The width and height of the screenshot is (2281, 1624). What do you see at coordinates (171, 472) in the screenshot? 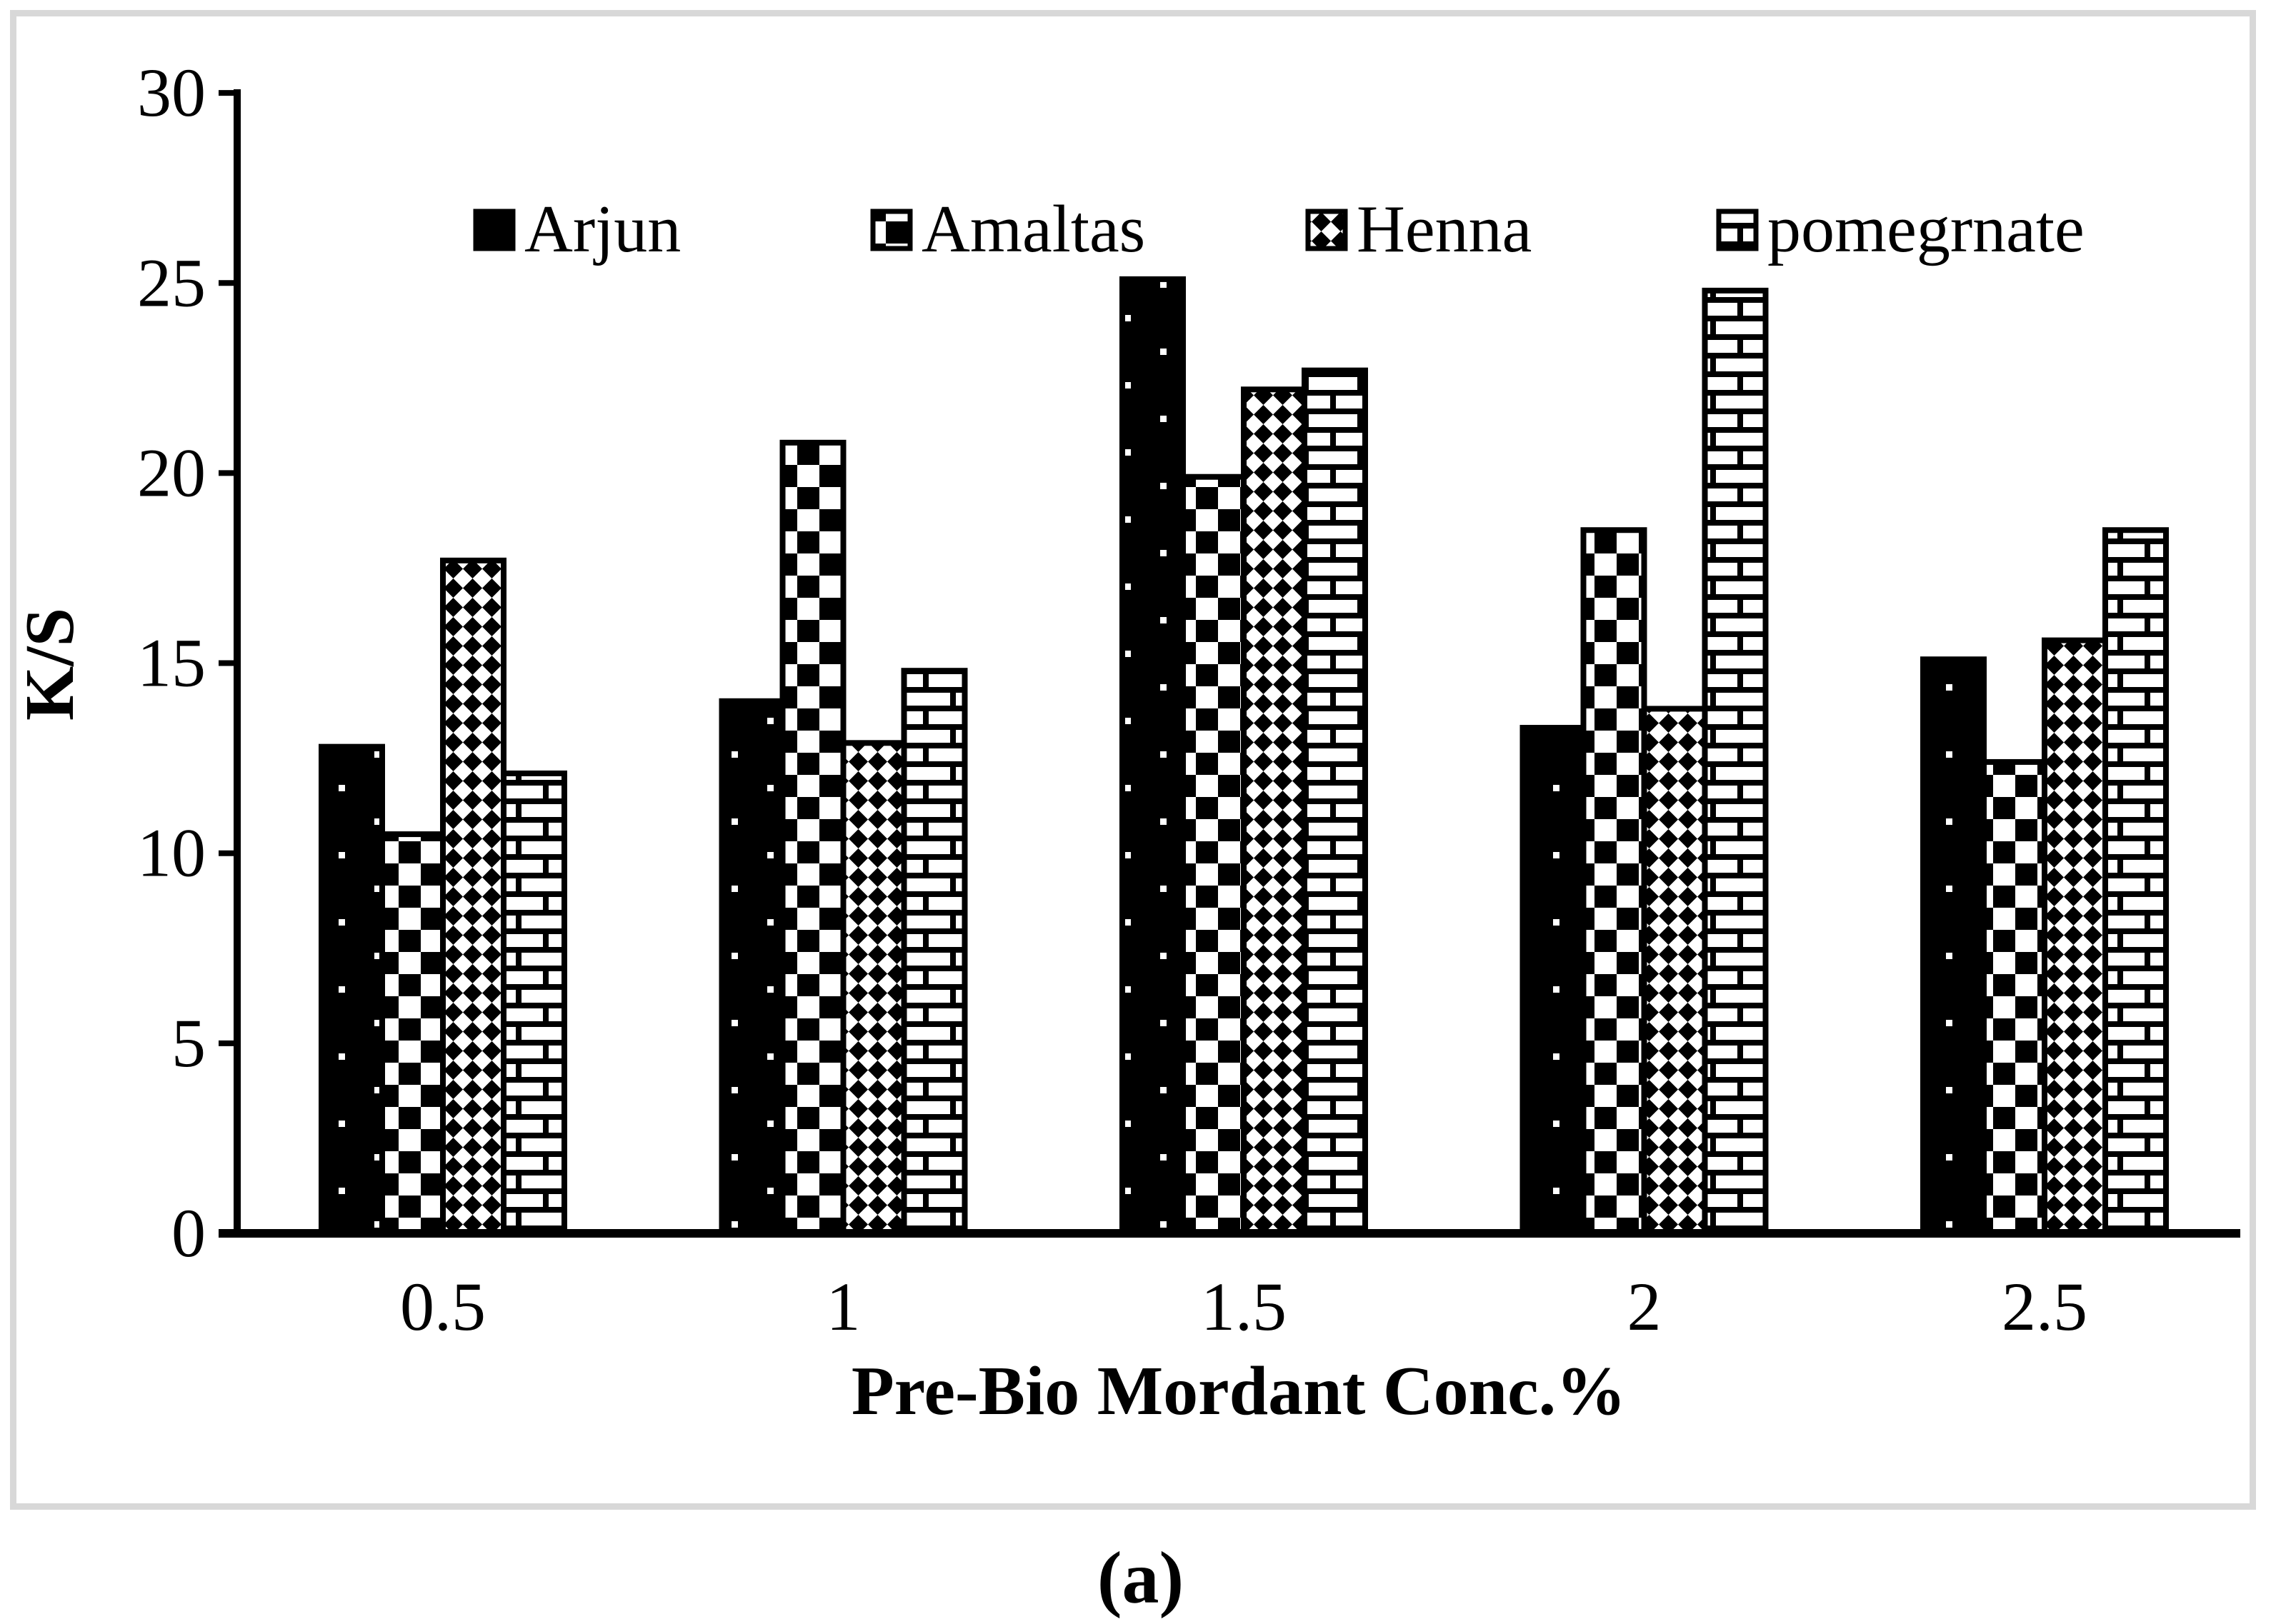
I see `y-tick-label: 20` at bounding box center [171, 472].